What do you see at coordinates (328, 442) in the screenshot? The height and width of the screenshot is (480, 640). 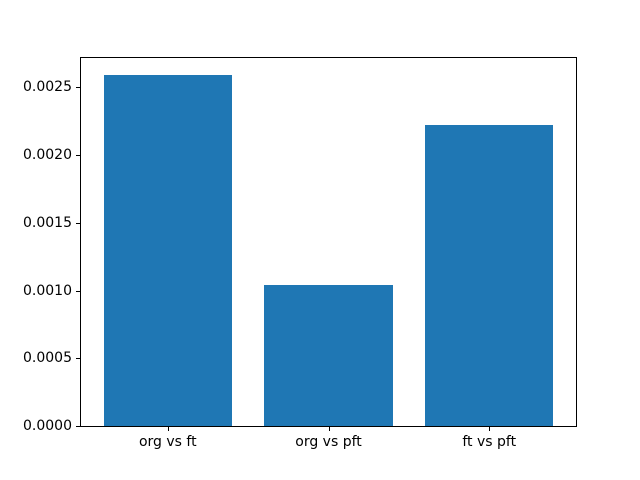 I see `x-axis-tick-label: org vs pft` at bounding box center [328, 442].